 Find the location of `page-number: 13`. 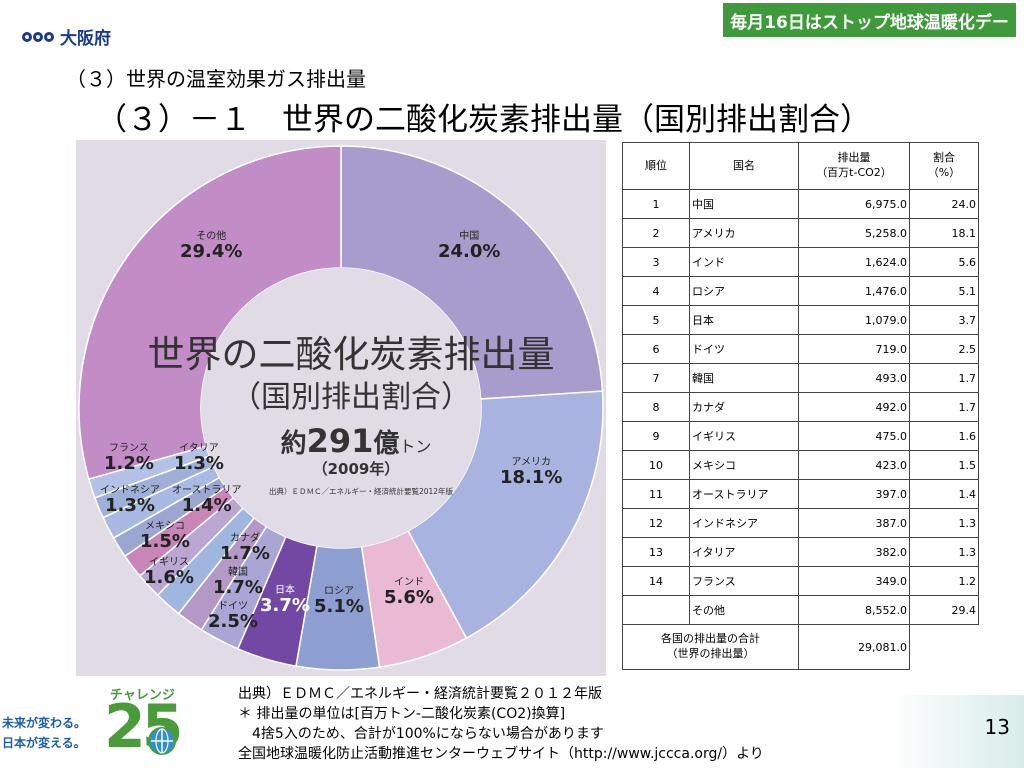

page-number: 13 is located at coordinates (997, 727).